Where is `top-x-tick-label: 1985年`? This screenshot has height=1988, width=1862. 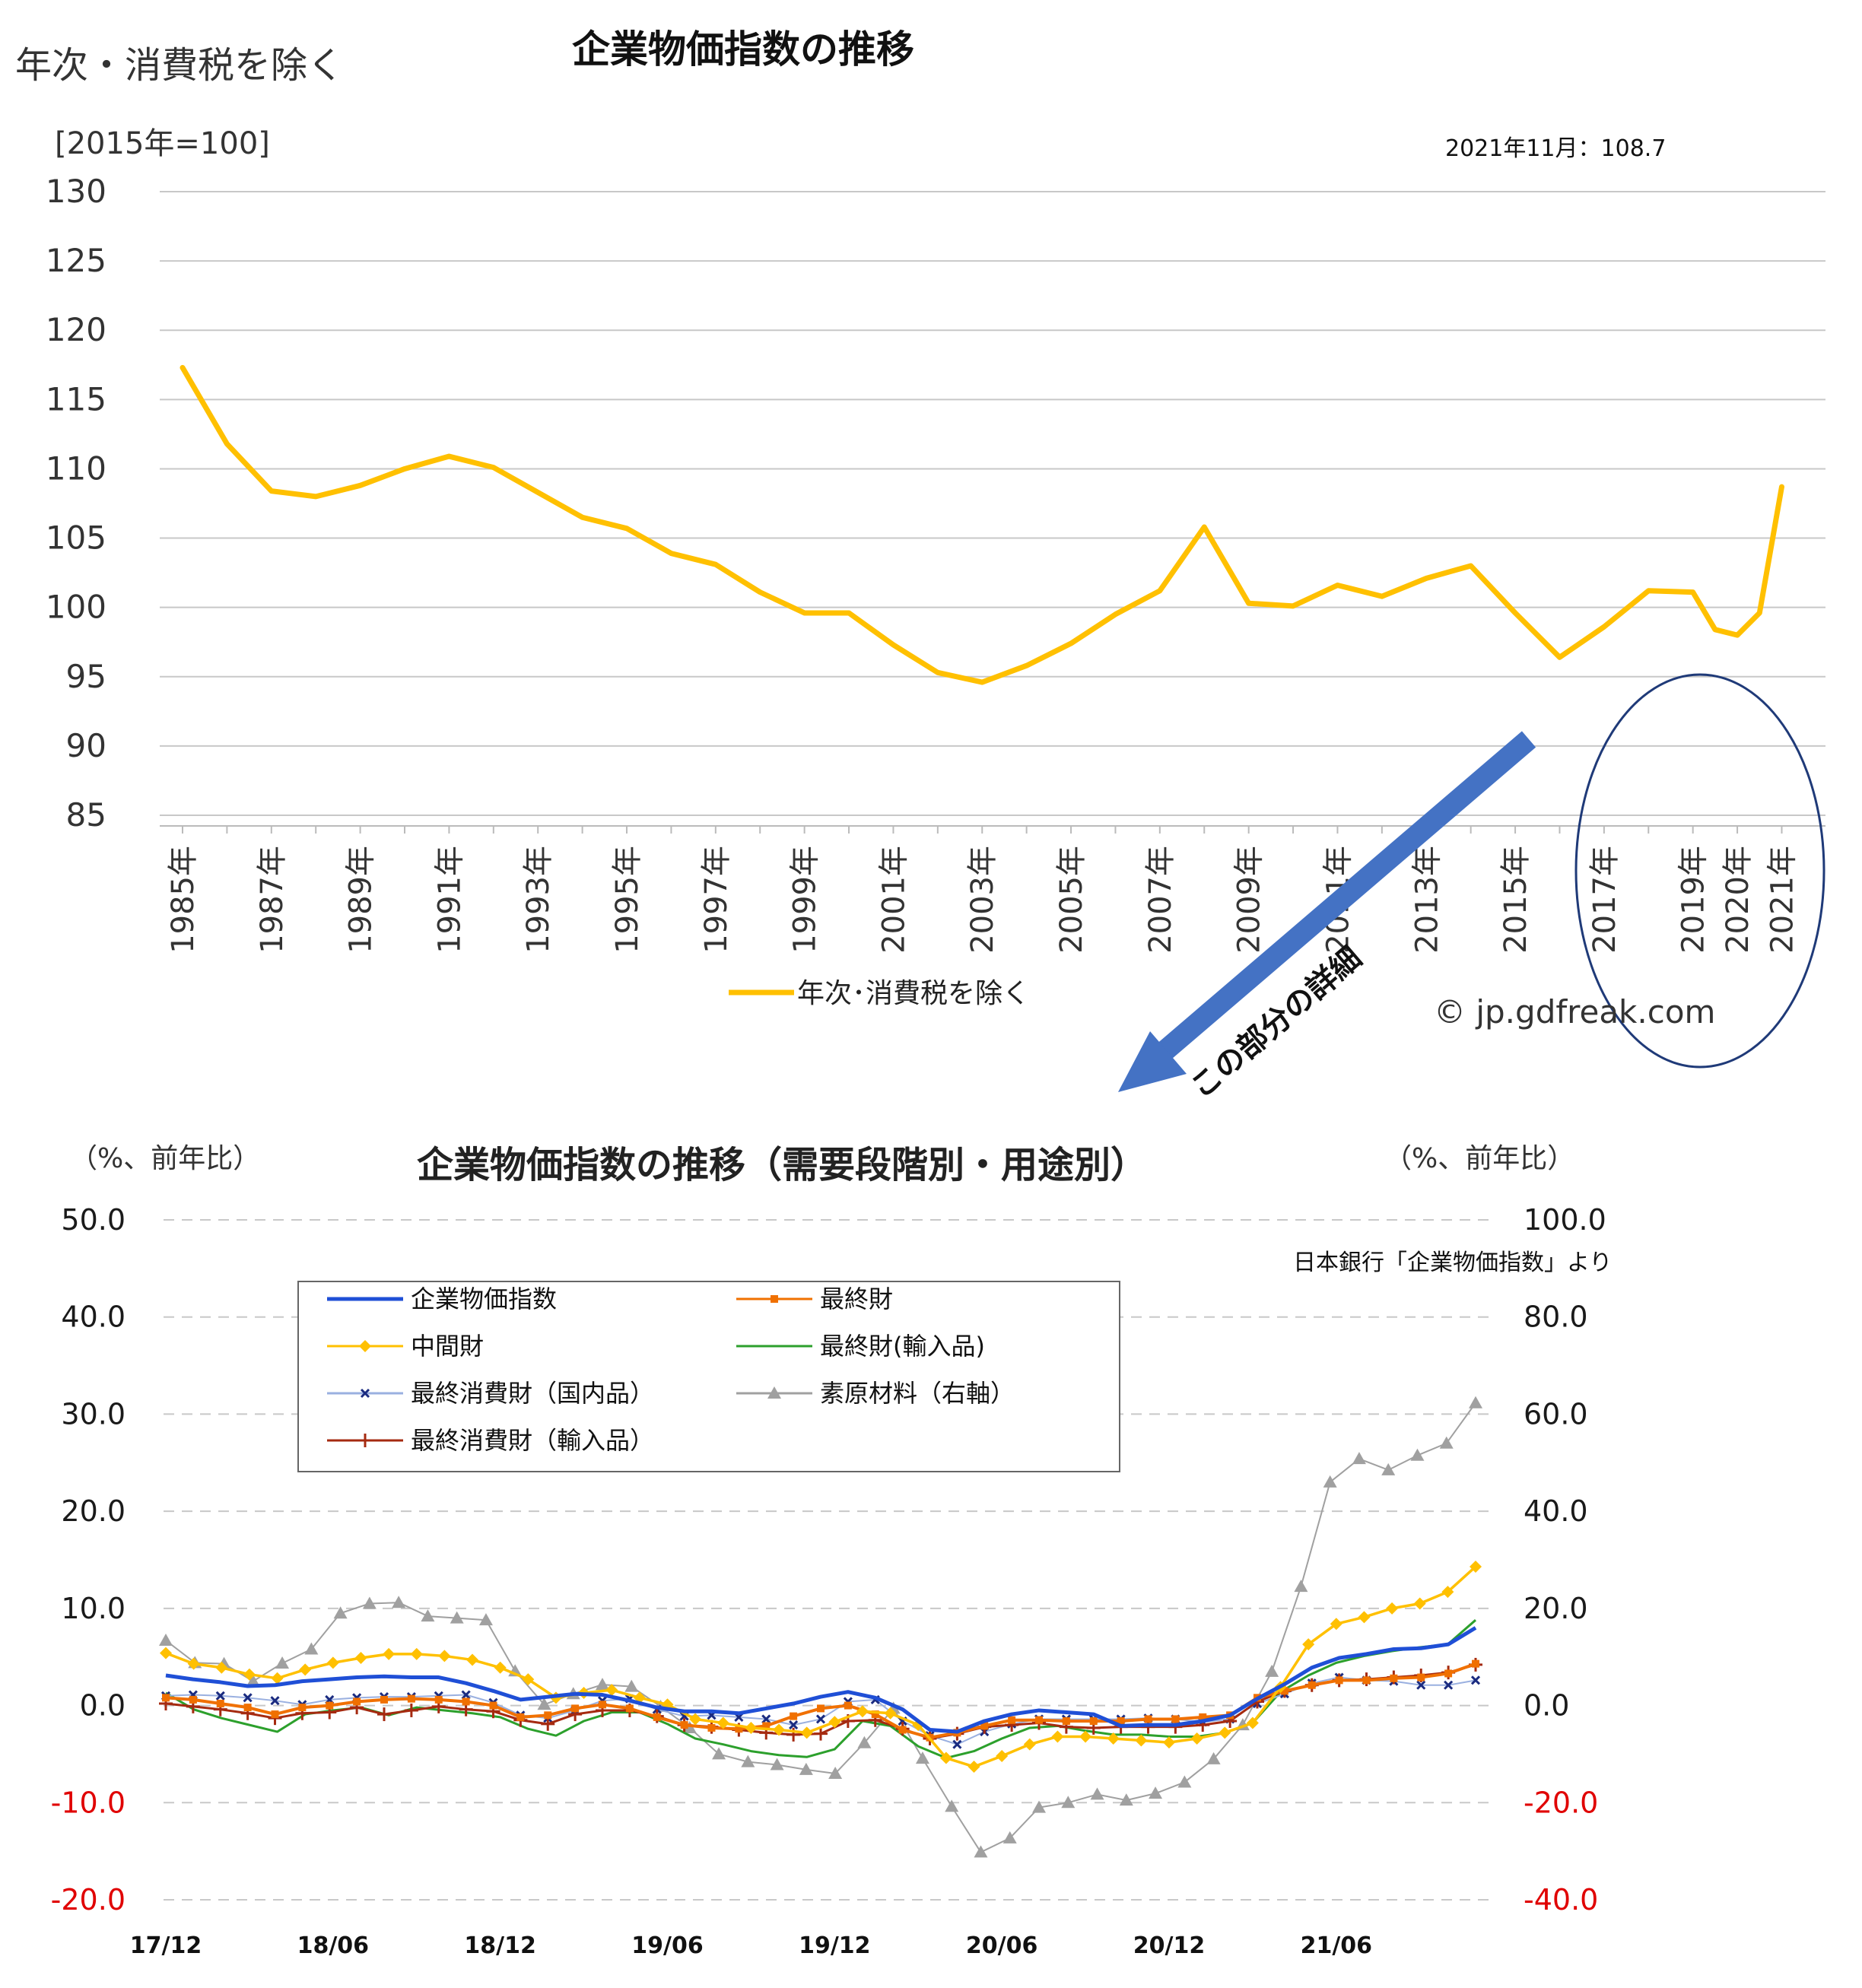
top-x-tick-label: 1985年 is located at coordinates (183, 900).